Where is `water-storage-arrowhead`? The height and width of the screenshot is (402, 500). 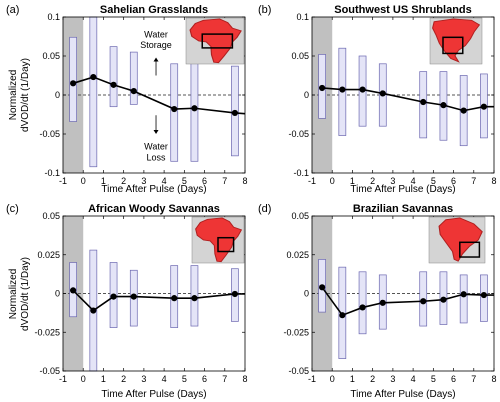
water-storage-arrowhead is located at coordinates (156, 59).